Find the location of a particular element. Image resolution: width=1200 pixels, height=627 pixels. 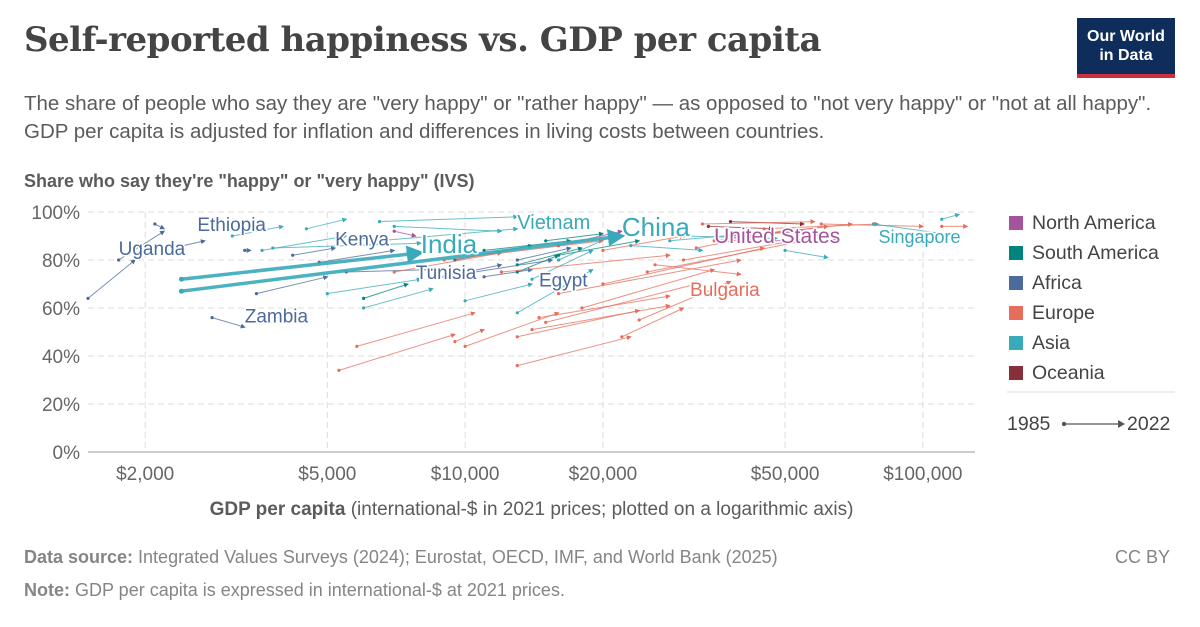

country-label: Singapore is located at coordinates (919, 237).